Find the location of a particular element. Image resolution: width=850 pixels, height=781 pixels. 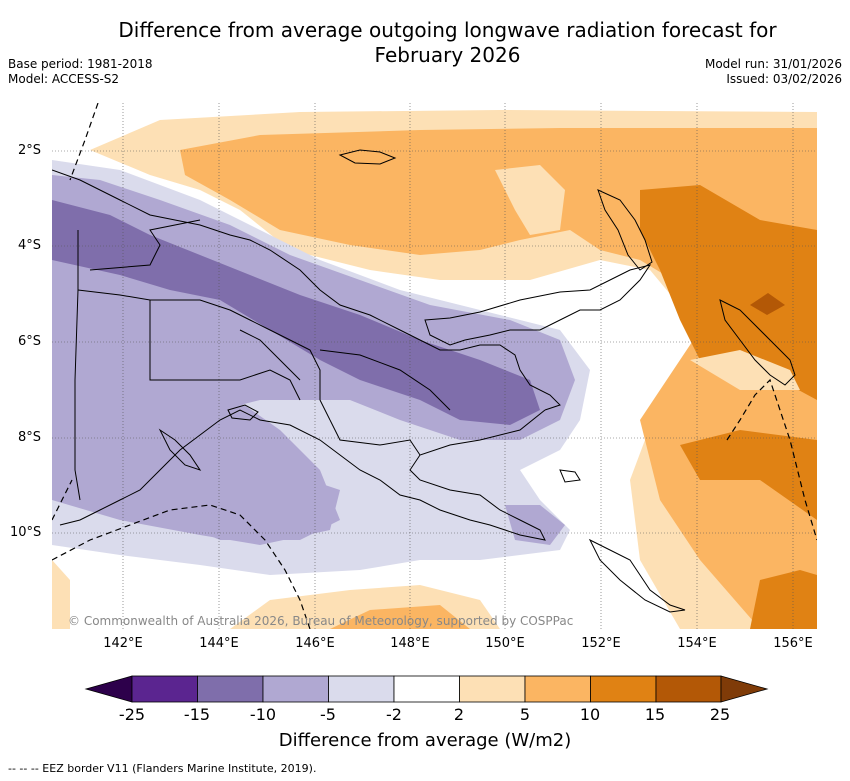

colorbar-tick: -10 is located at coordinates (263, 714).